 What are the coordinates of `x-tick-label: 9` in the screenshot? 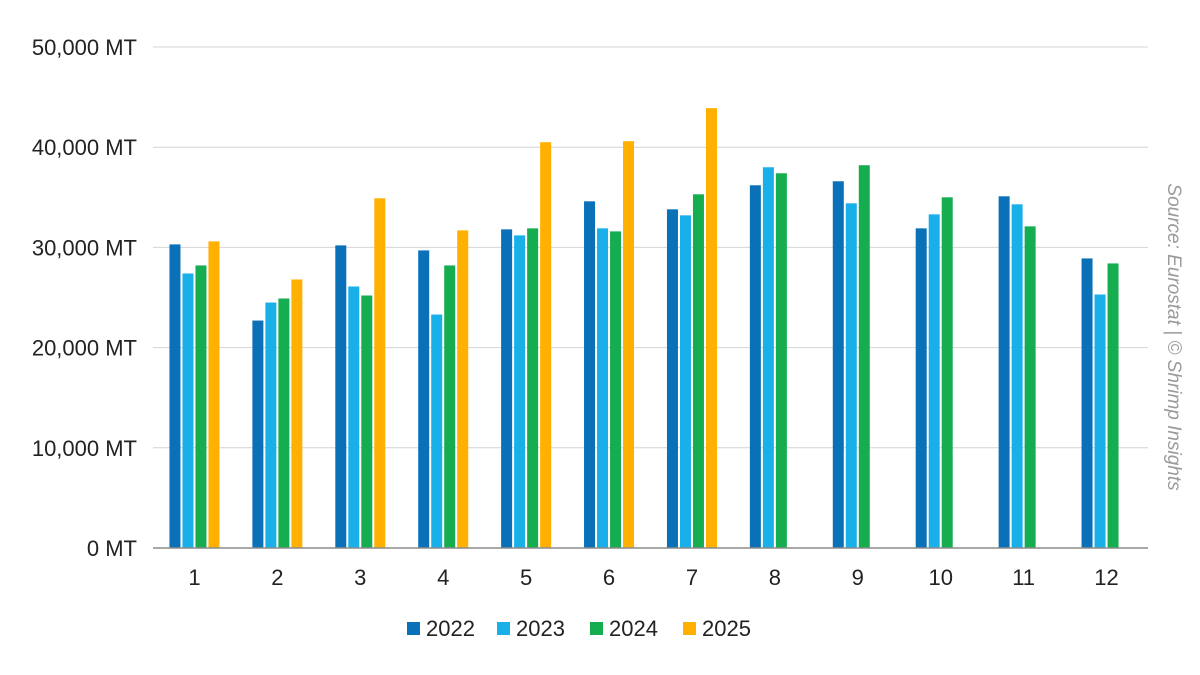 It's located at (858, 577).